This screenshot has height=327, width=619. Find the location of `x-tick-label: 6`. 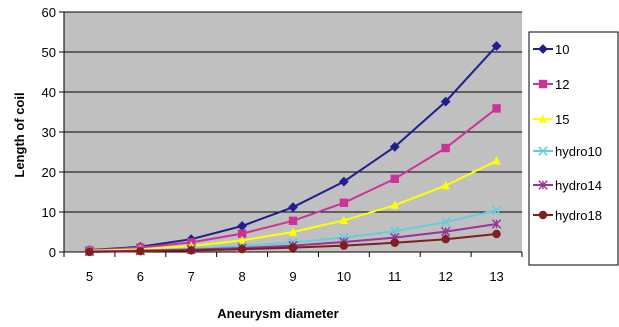

x-tick-label: 6 is located at coordinates (140, 276).